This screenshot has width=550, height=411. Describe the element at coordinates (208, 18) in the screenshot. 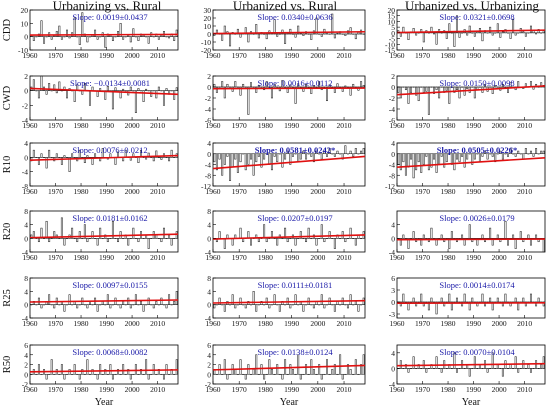

I see `y-tick-label: 20` at that location.